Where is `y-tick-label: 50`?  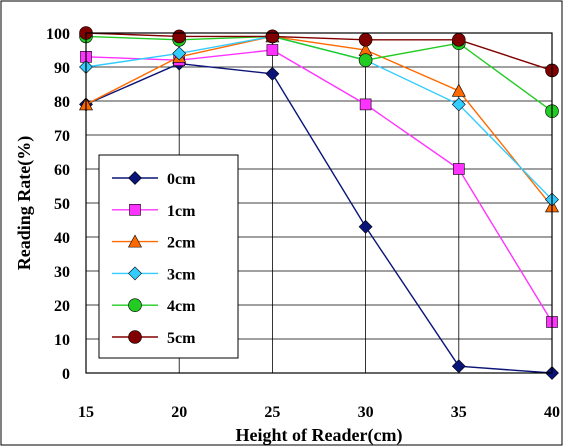 y-tick-label: 50 is located at coordinates (62, 204).